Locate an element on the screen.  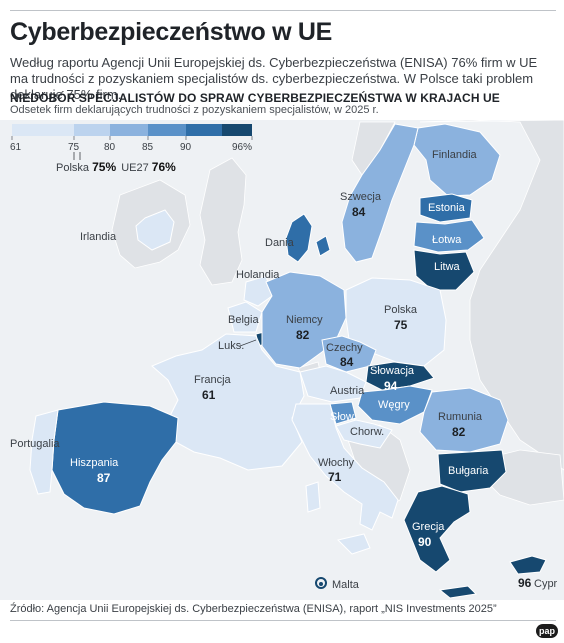
value-szwecja: 84 is located at coordinates (359, 212).